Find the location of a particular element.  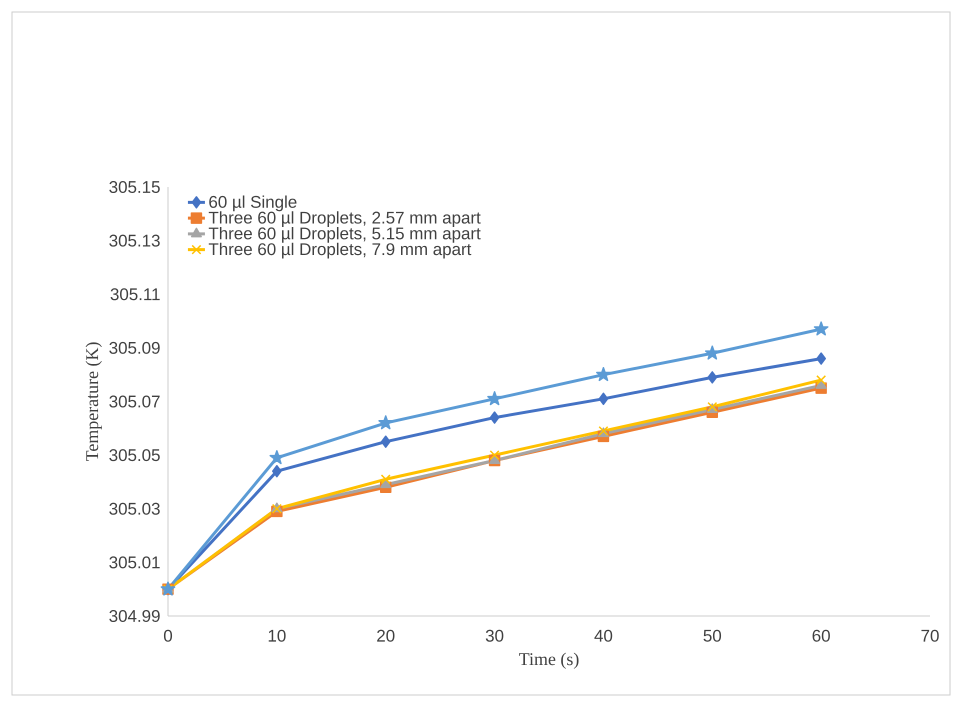

x-axis-title: Time (s) is located at coordinates (549, 660).